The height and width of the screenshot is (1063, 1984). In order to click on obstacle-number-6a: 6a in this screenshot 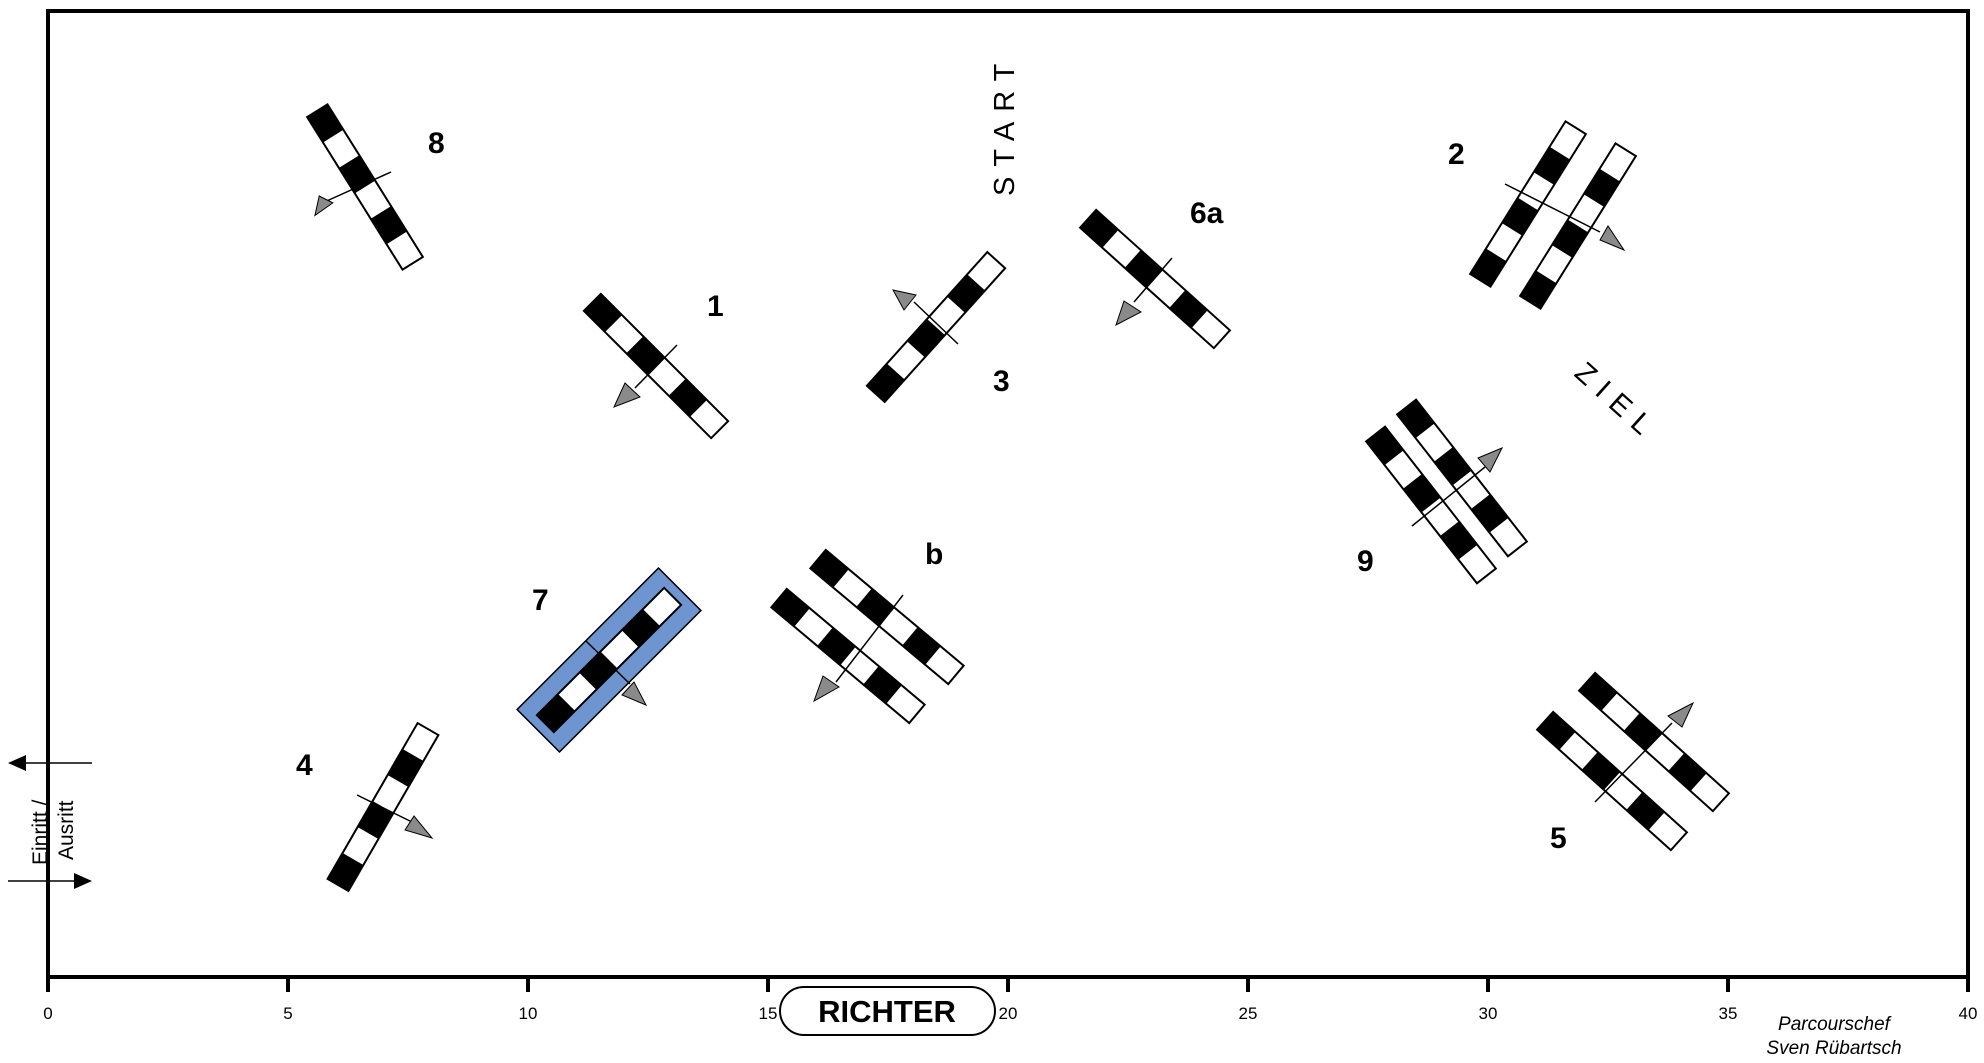, I will do `click(1207, 213)`.